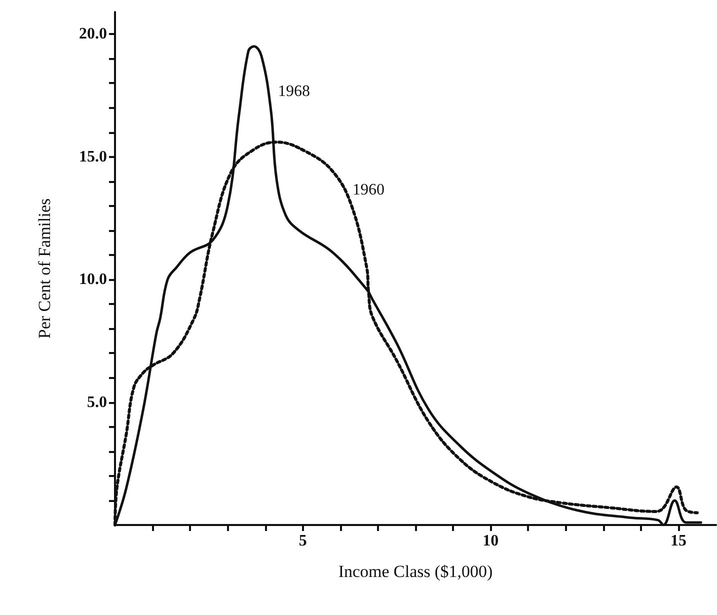 This screenshot has height=615, width=717. I want to click on series-label: 1960, so click(368, 190).